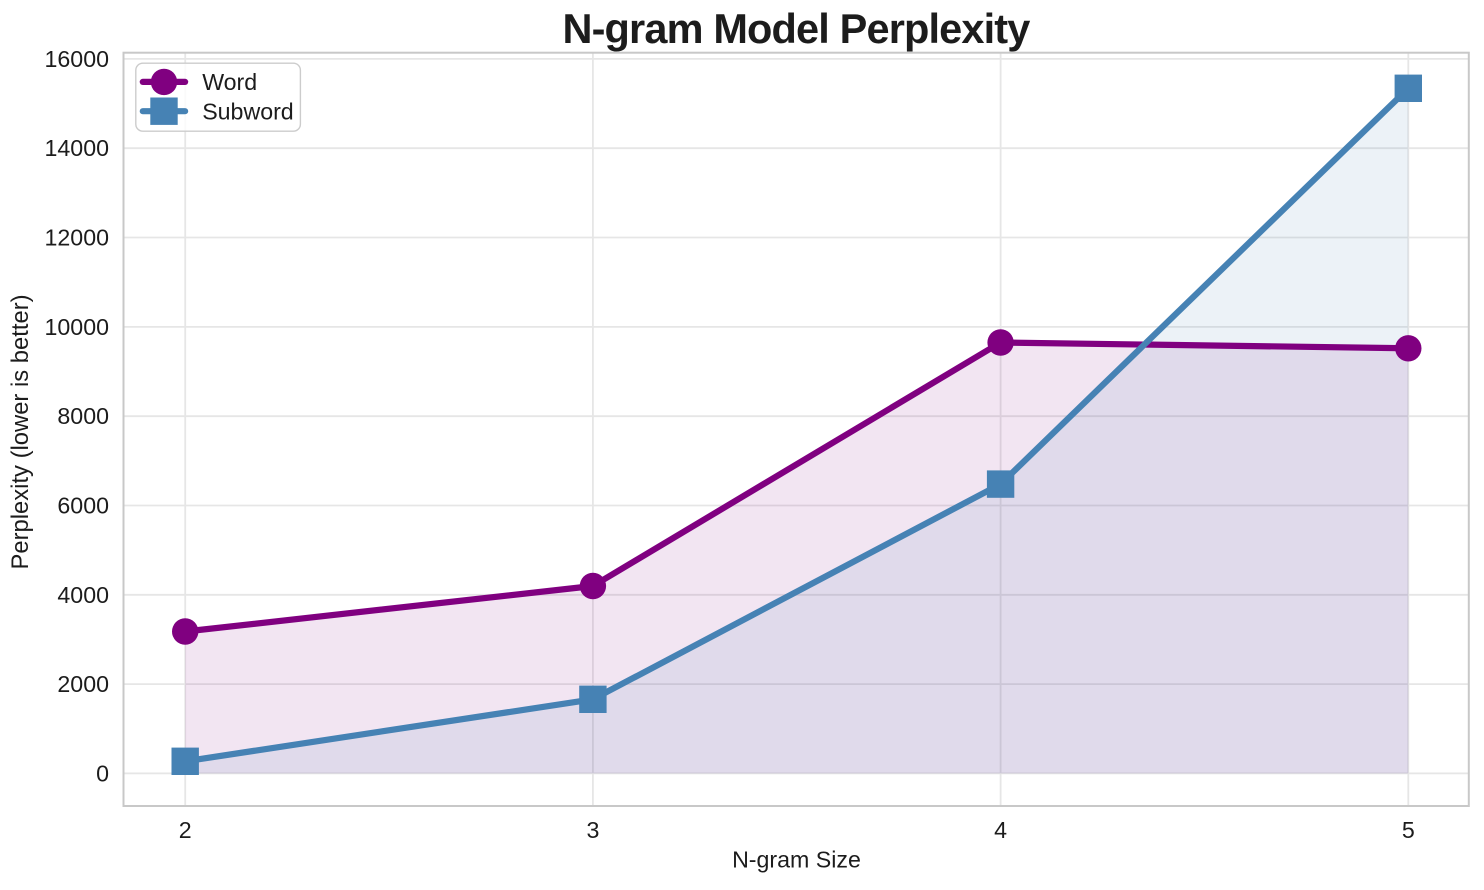 The height and width of the screenshot is (890, 1484). I want to click on svg-text: 14000, so click(77, 148).